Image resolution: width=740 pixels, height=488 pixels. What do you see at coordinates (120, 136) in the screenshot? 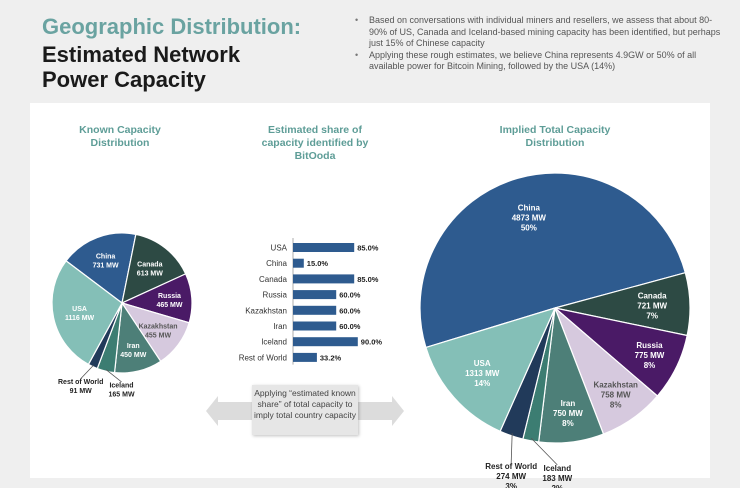
I see `known-capacity-title: Known Capacity Distribution` at bounding box center [120, 136].